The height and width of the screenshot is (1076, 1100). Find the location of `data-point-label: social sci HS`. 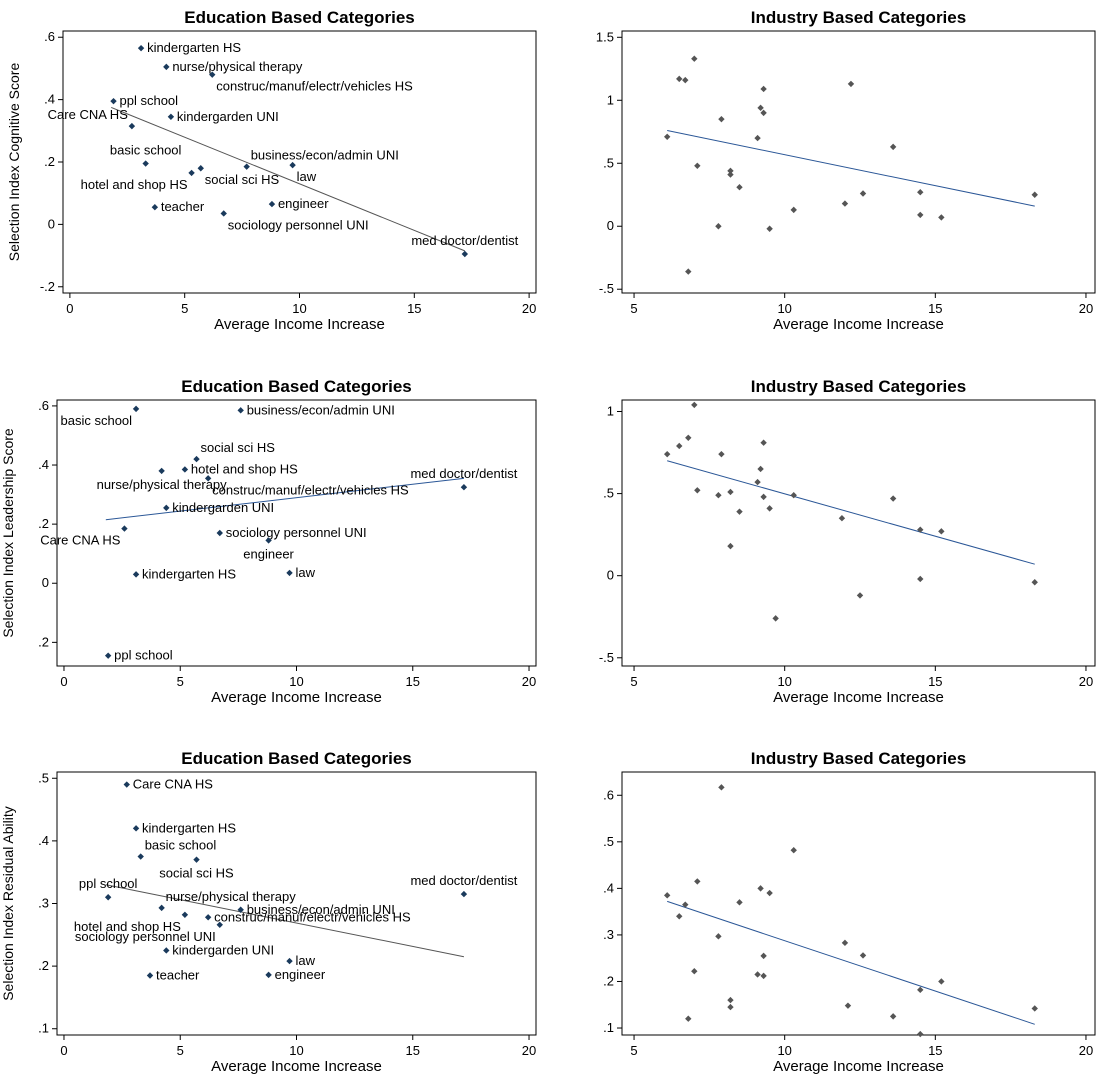

data-point-label: social sci HS is located at coordinates (242, 179).